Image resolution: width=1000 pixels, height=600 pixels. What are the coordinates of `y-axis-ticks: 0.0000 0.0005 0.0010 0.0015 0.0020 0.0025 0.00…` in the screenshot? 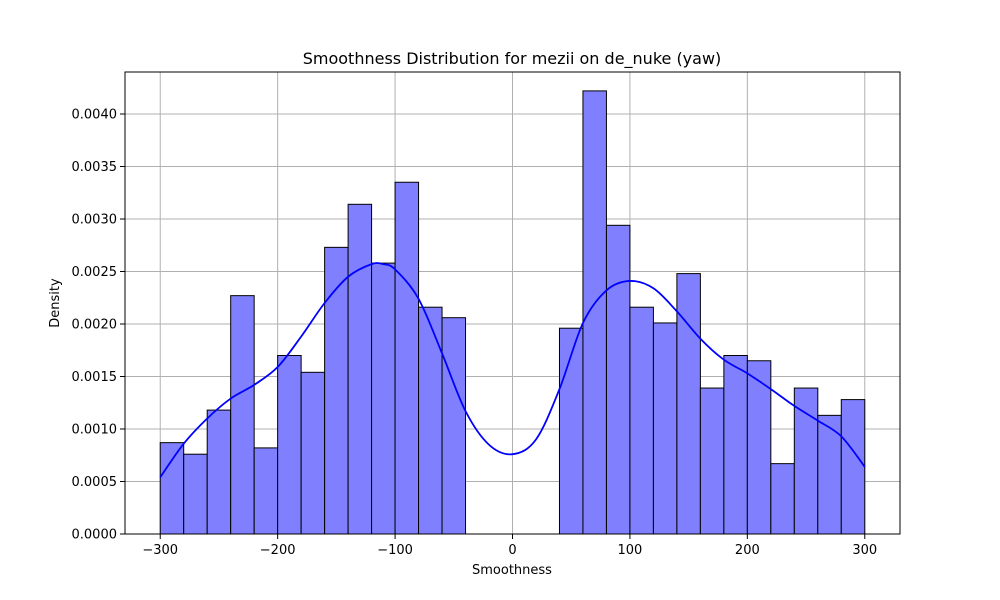 It's located at (98, 325).